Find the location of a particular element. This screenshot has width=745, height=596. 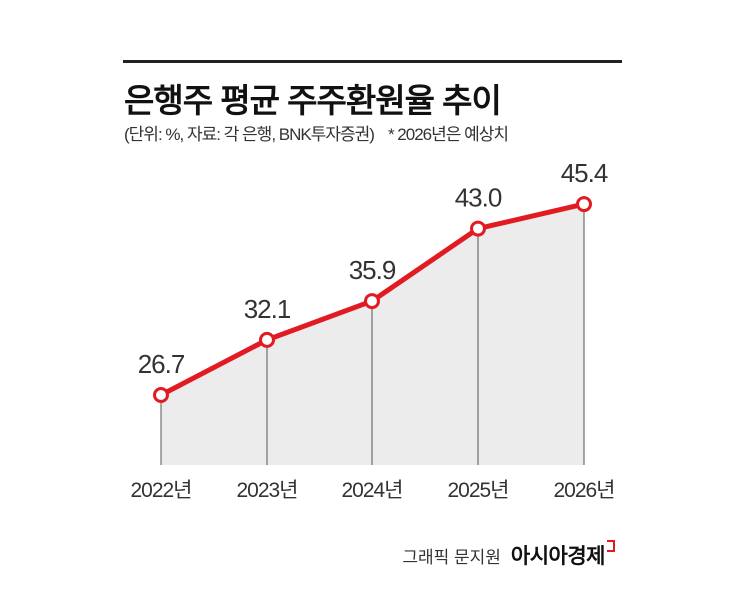

x-tick-label-0: 2022년 is located at coordinates (160, 490).